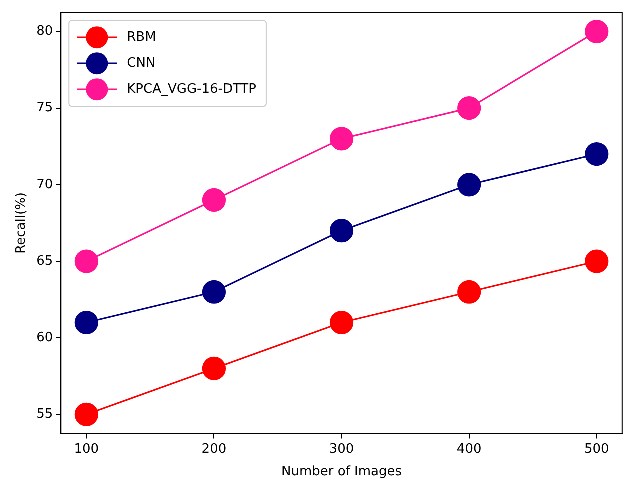  Describe the element at coordinates (45, 108) in the screenshot. I see `y-tick-label: 75` at that location.